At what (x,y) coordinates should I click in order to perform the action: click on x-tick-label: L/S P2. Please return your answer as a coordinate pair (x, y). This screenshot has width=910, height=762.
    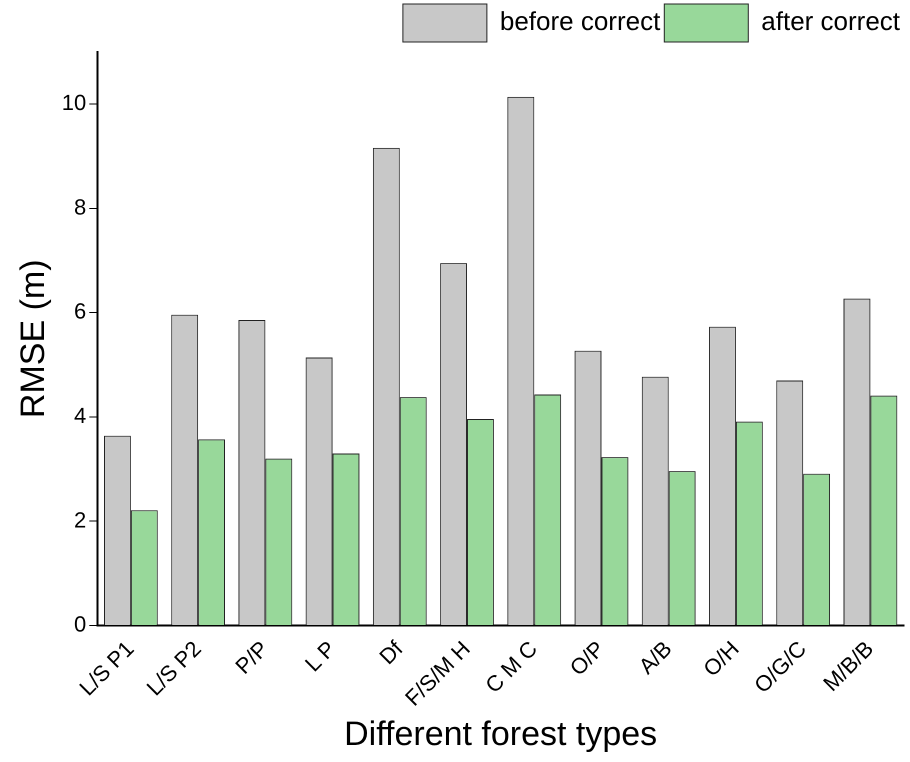
    Looking at the image, I should click on (174, 668).